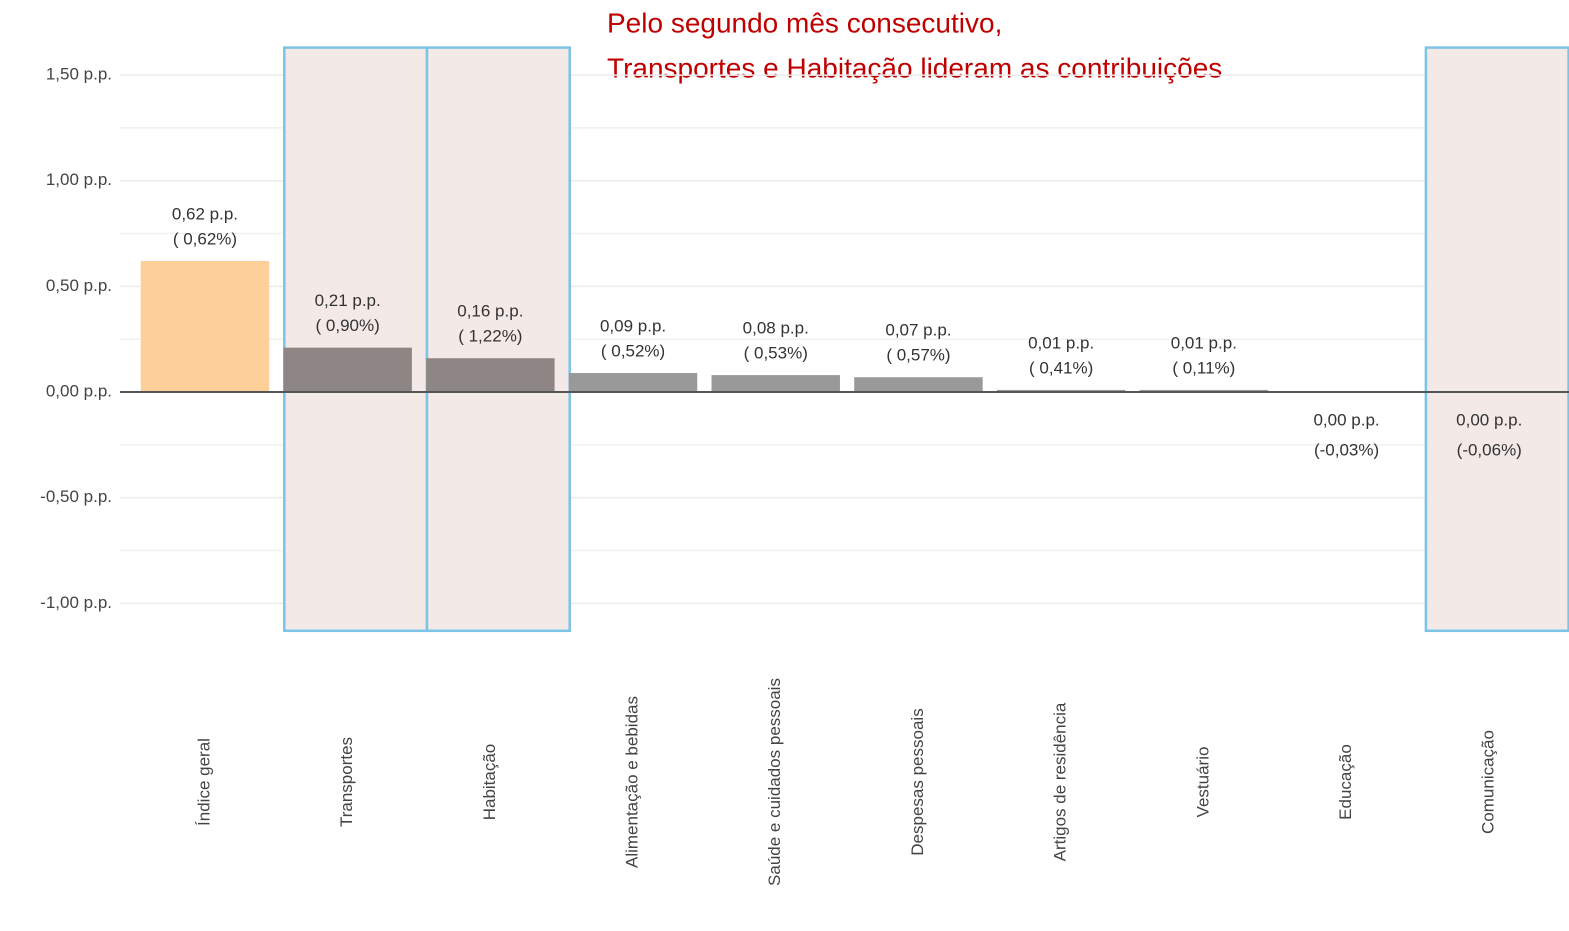 This screenshot has width=1569, height=931. What do you see at coordinates (76, 496) in the screenshot?
I see `y-tick-label: -0,50 p.p.` at bounding box center [76, 496].